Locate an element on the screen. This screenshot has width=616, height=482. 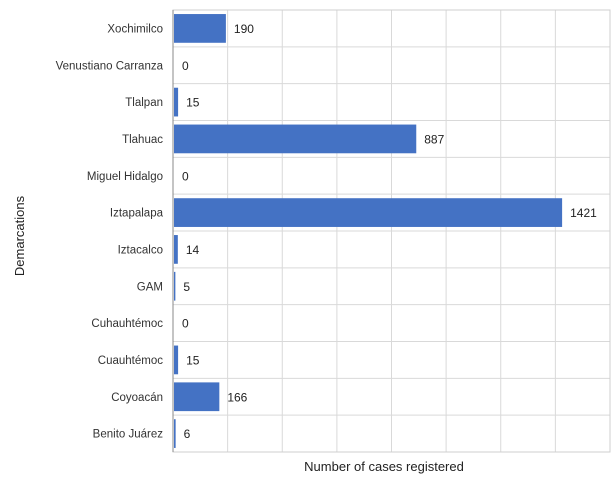
category-label: Tlahuac is located at coordinates (142, 140).